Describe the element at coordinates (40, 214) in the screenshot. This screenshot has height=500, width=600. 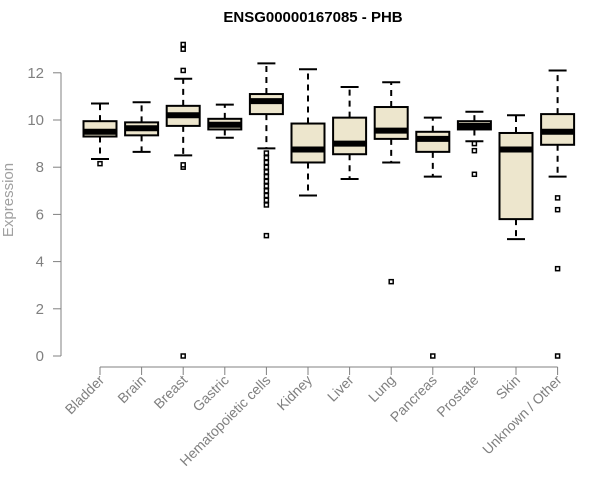
I see `y-tick-label: 6` at that location.